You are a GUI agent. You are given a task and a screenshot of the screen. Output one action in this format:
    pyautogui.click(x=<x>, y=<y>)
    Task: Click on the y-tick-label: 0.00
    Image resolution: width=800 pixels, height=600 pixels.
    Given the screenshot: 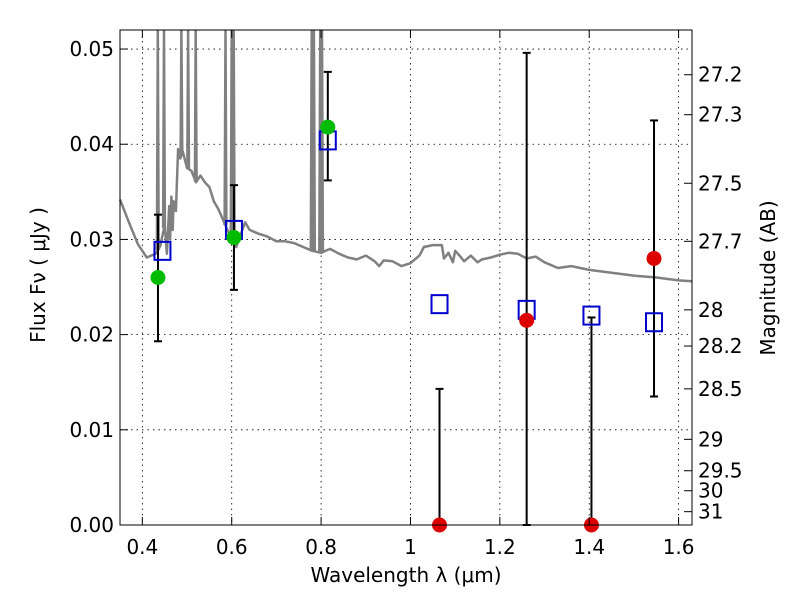 What is the action you would take?
    pyautogui.click(x=91, y=525)
    